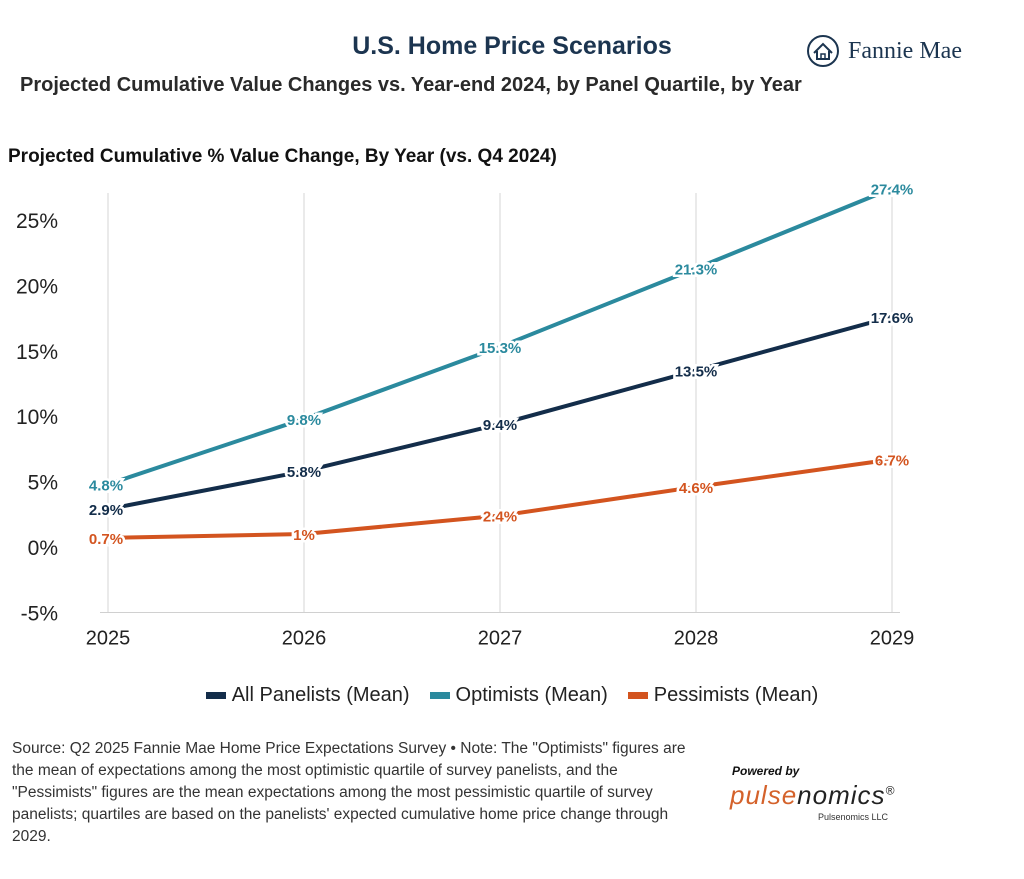 This screenshot has width=1024, height=879. What do you see at coordinates (841, 795) in the screenshot?
I see `brand-part2: nomics` at bounding box center [841, 795].